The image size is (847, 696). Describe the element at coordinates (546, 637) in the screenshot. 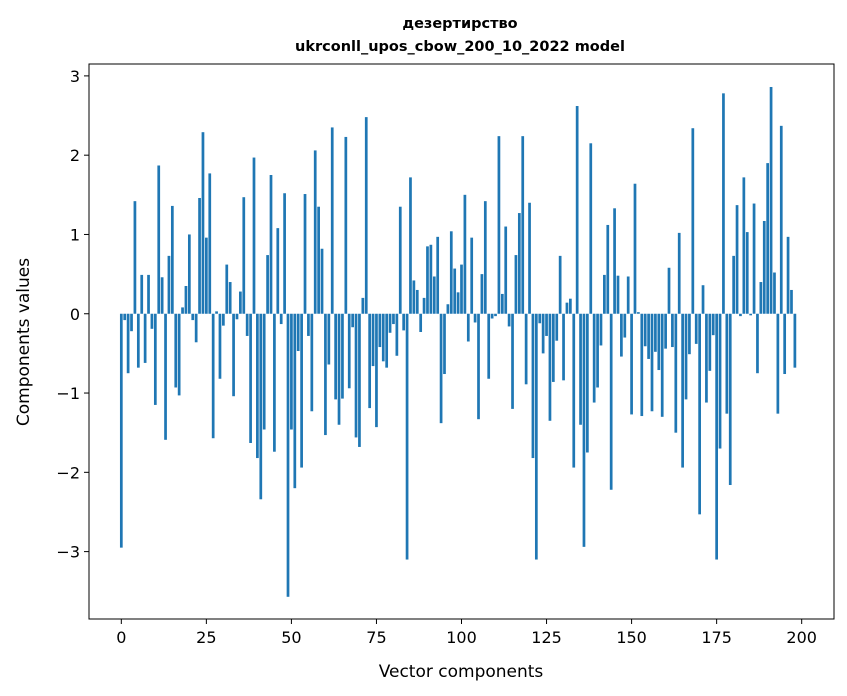

I see `x-tick-label: 125` at that location.